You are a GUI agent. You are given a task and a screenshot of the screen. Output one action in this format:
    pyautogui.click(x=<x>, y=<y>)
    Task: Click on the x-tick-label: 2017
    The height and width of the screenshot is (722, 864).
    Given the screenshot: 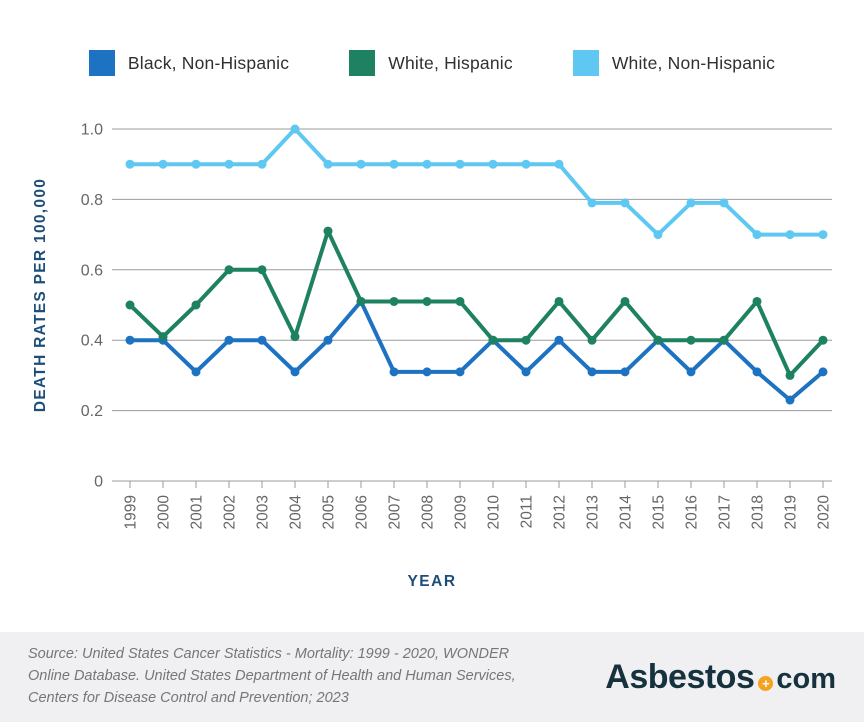 What is the action you would take?
    pyautogui.click(x=725, y=512)
    